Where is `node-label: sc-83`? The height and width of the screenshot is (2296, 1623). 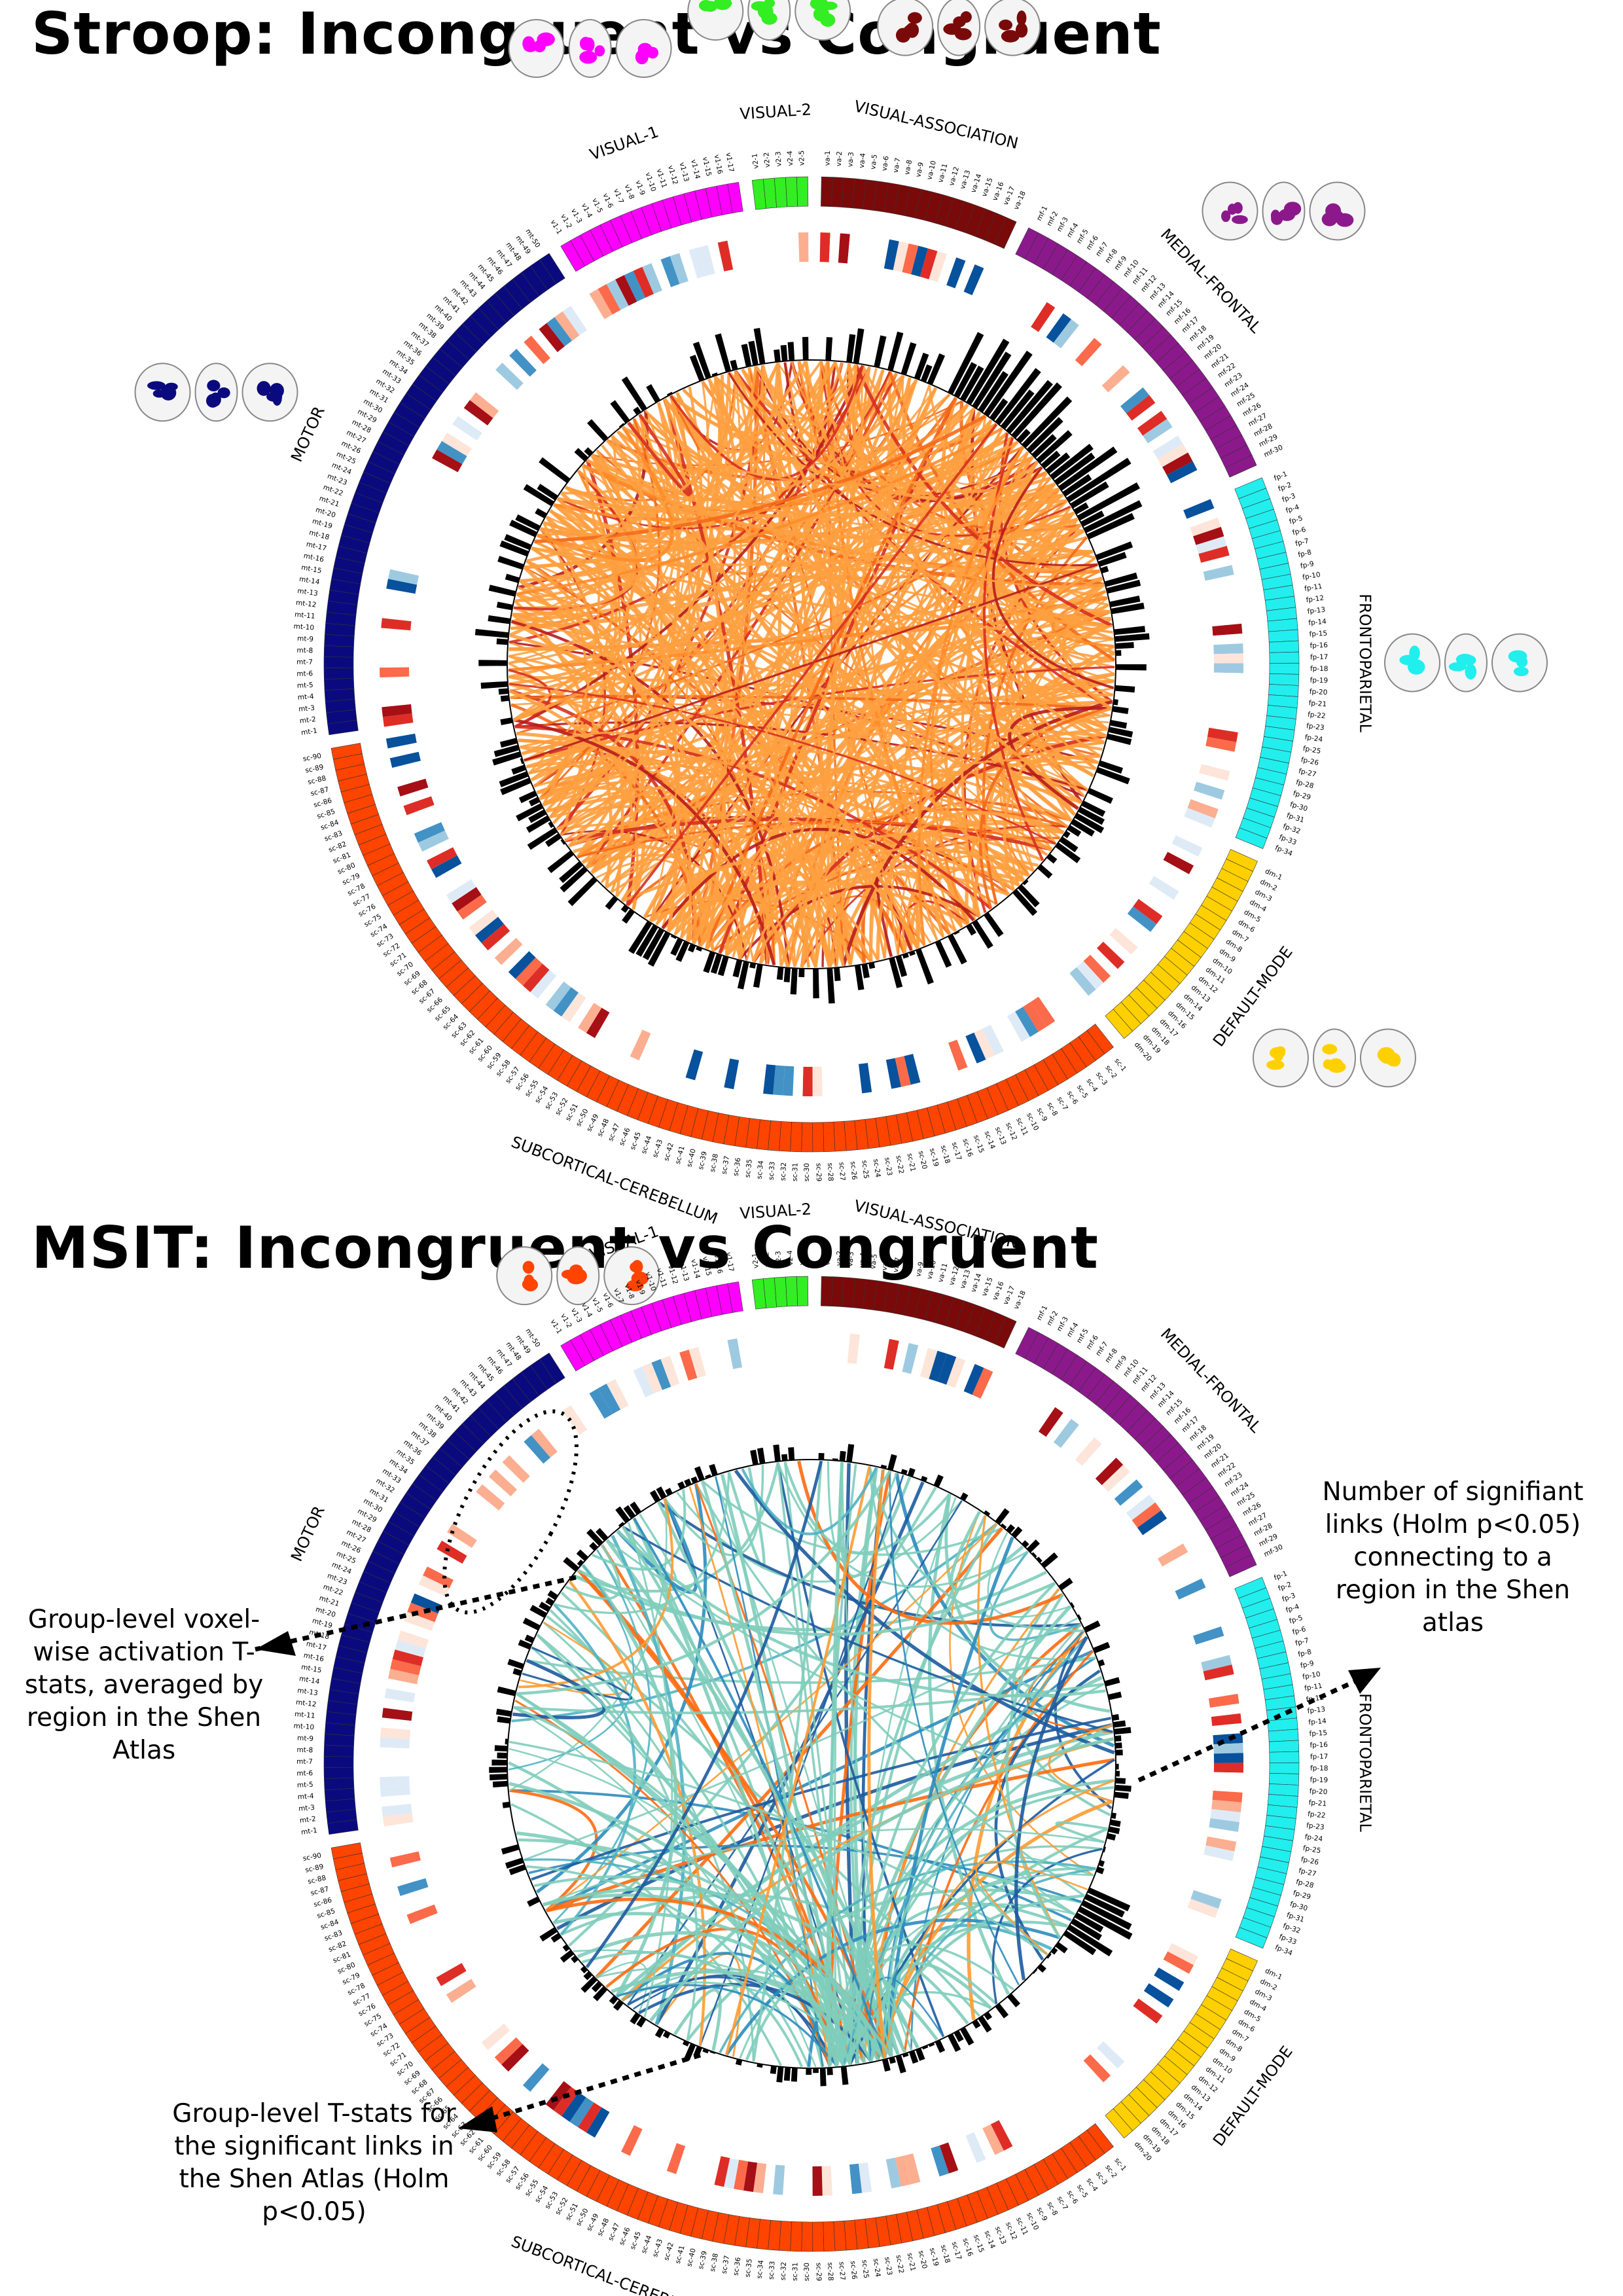
node-label: sc-83 is located at coordinates (333, 1936).